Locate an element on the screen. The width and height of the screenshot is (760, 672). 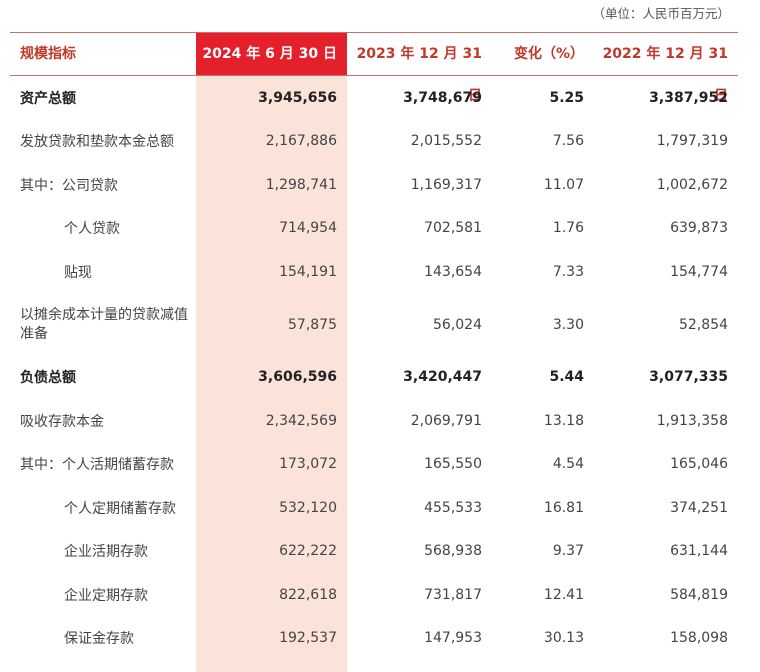
row-label: 贴现 is located at coordinates (78, 272).